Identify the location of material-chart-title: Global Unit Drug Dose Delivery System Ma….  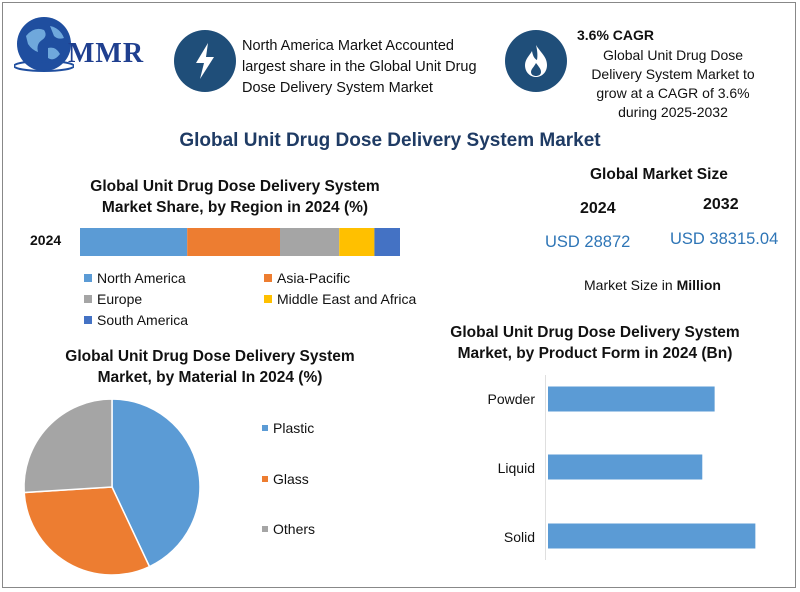
(210, 367).